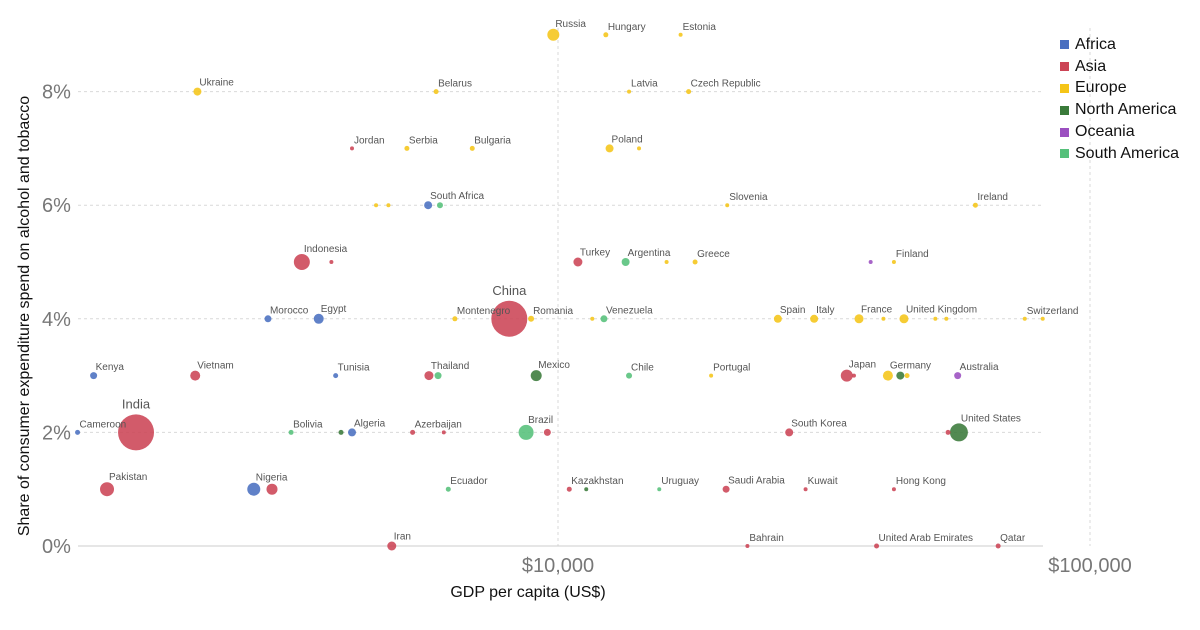  Describe the element at coordinates (136, 403) in the screenshot. I see `data-point-label: India` at that location.